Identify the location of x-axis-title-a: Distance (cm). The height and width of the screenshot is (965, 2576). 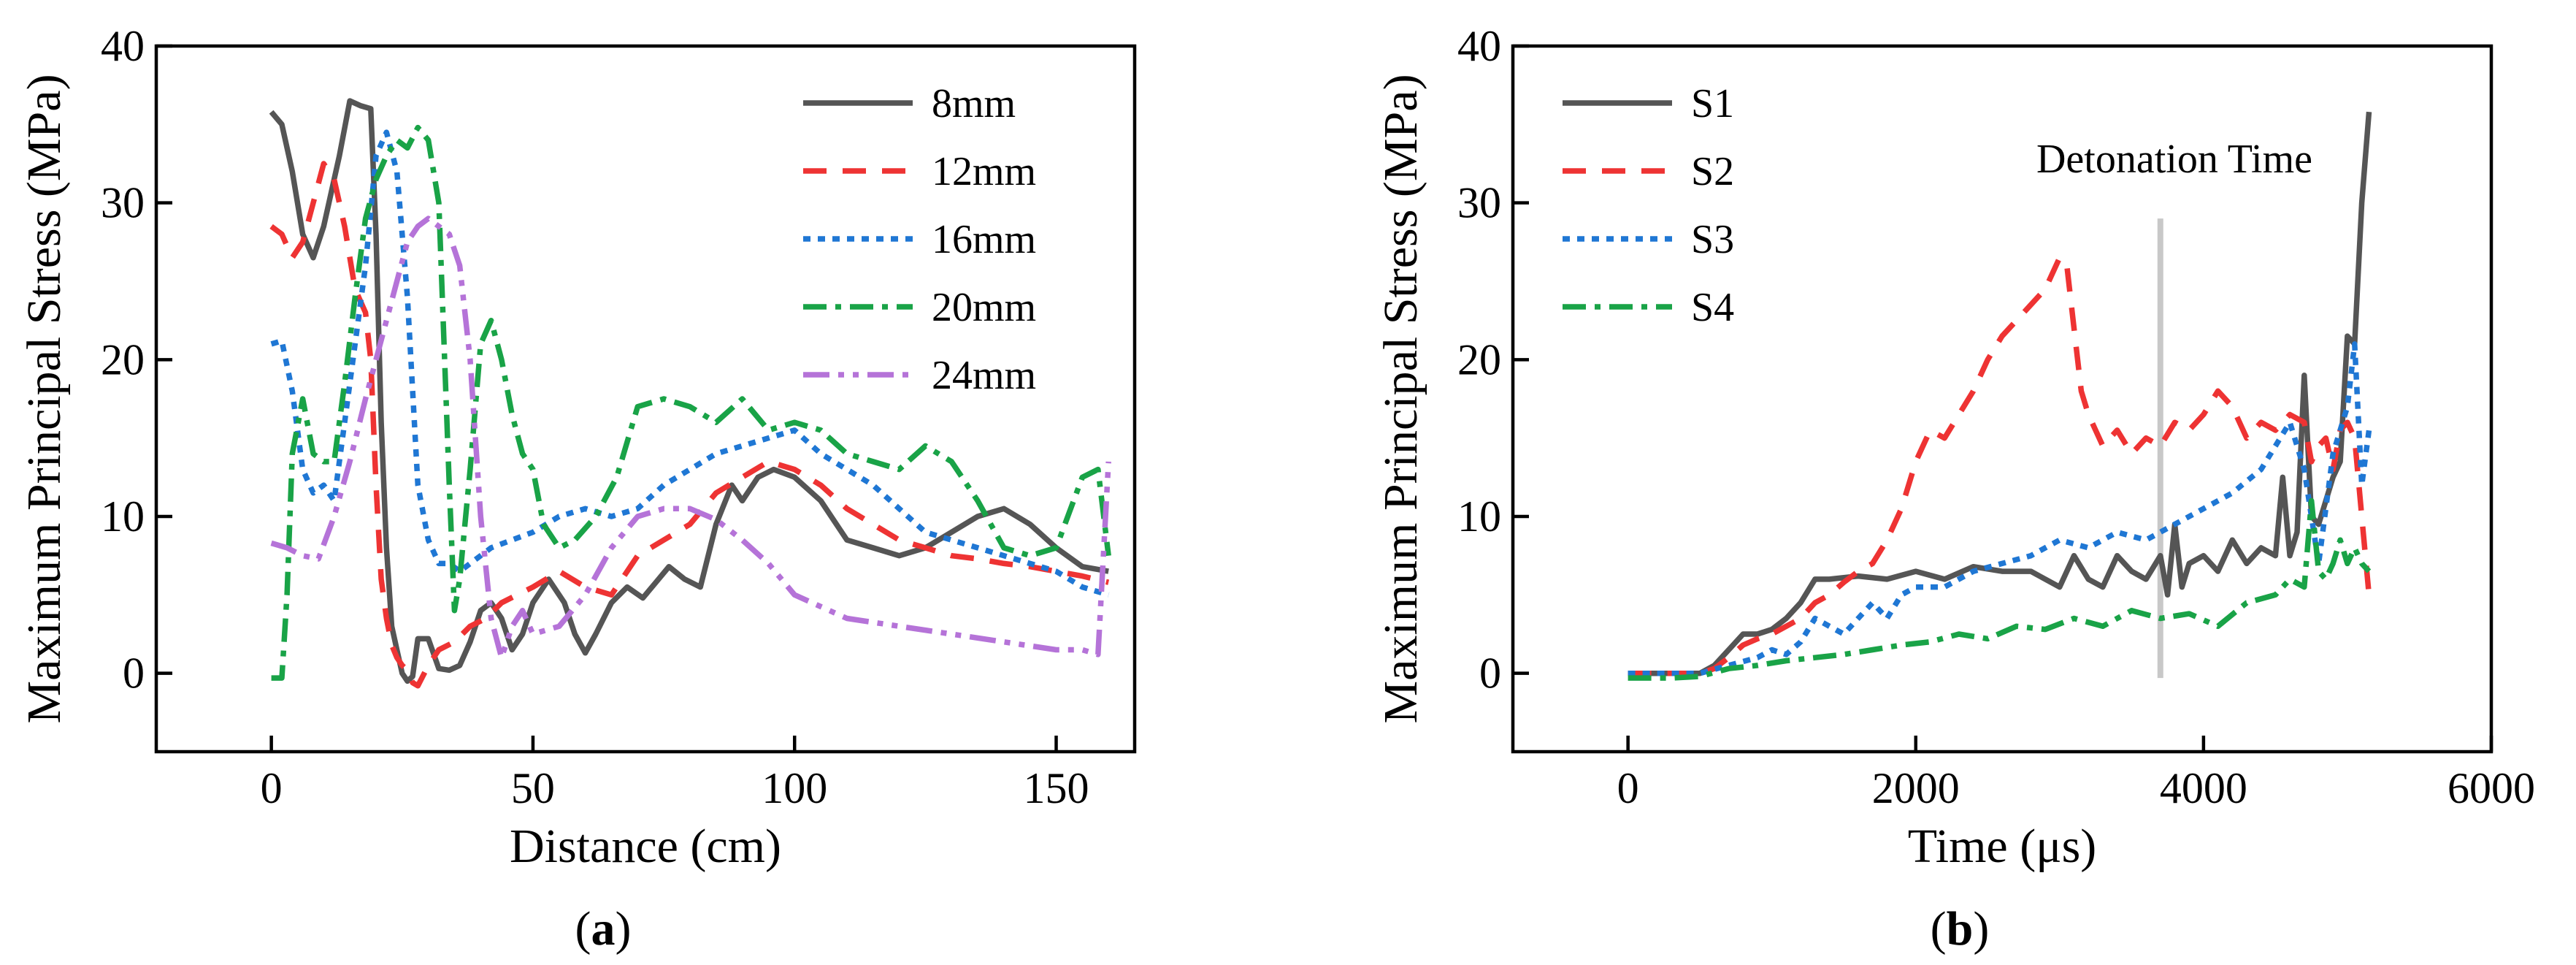
(645, 847).